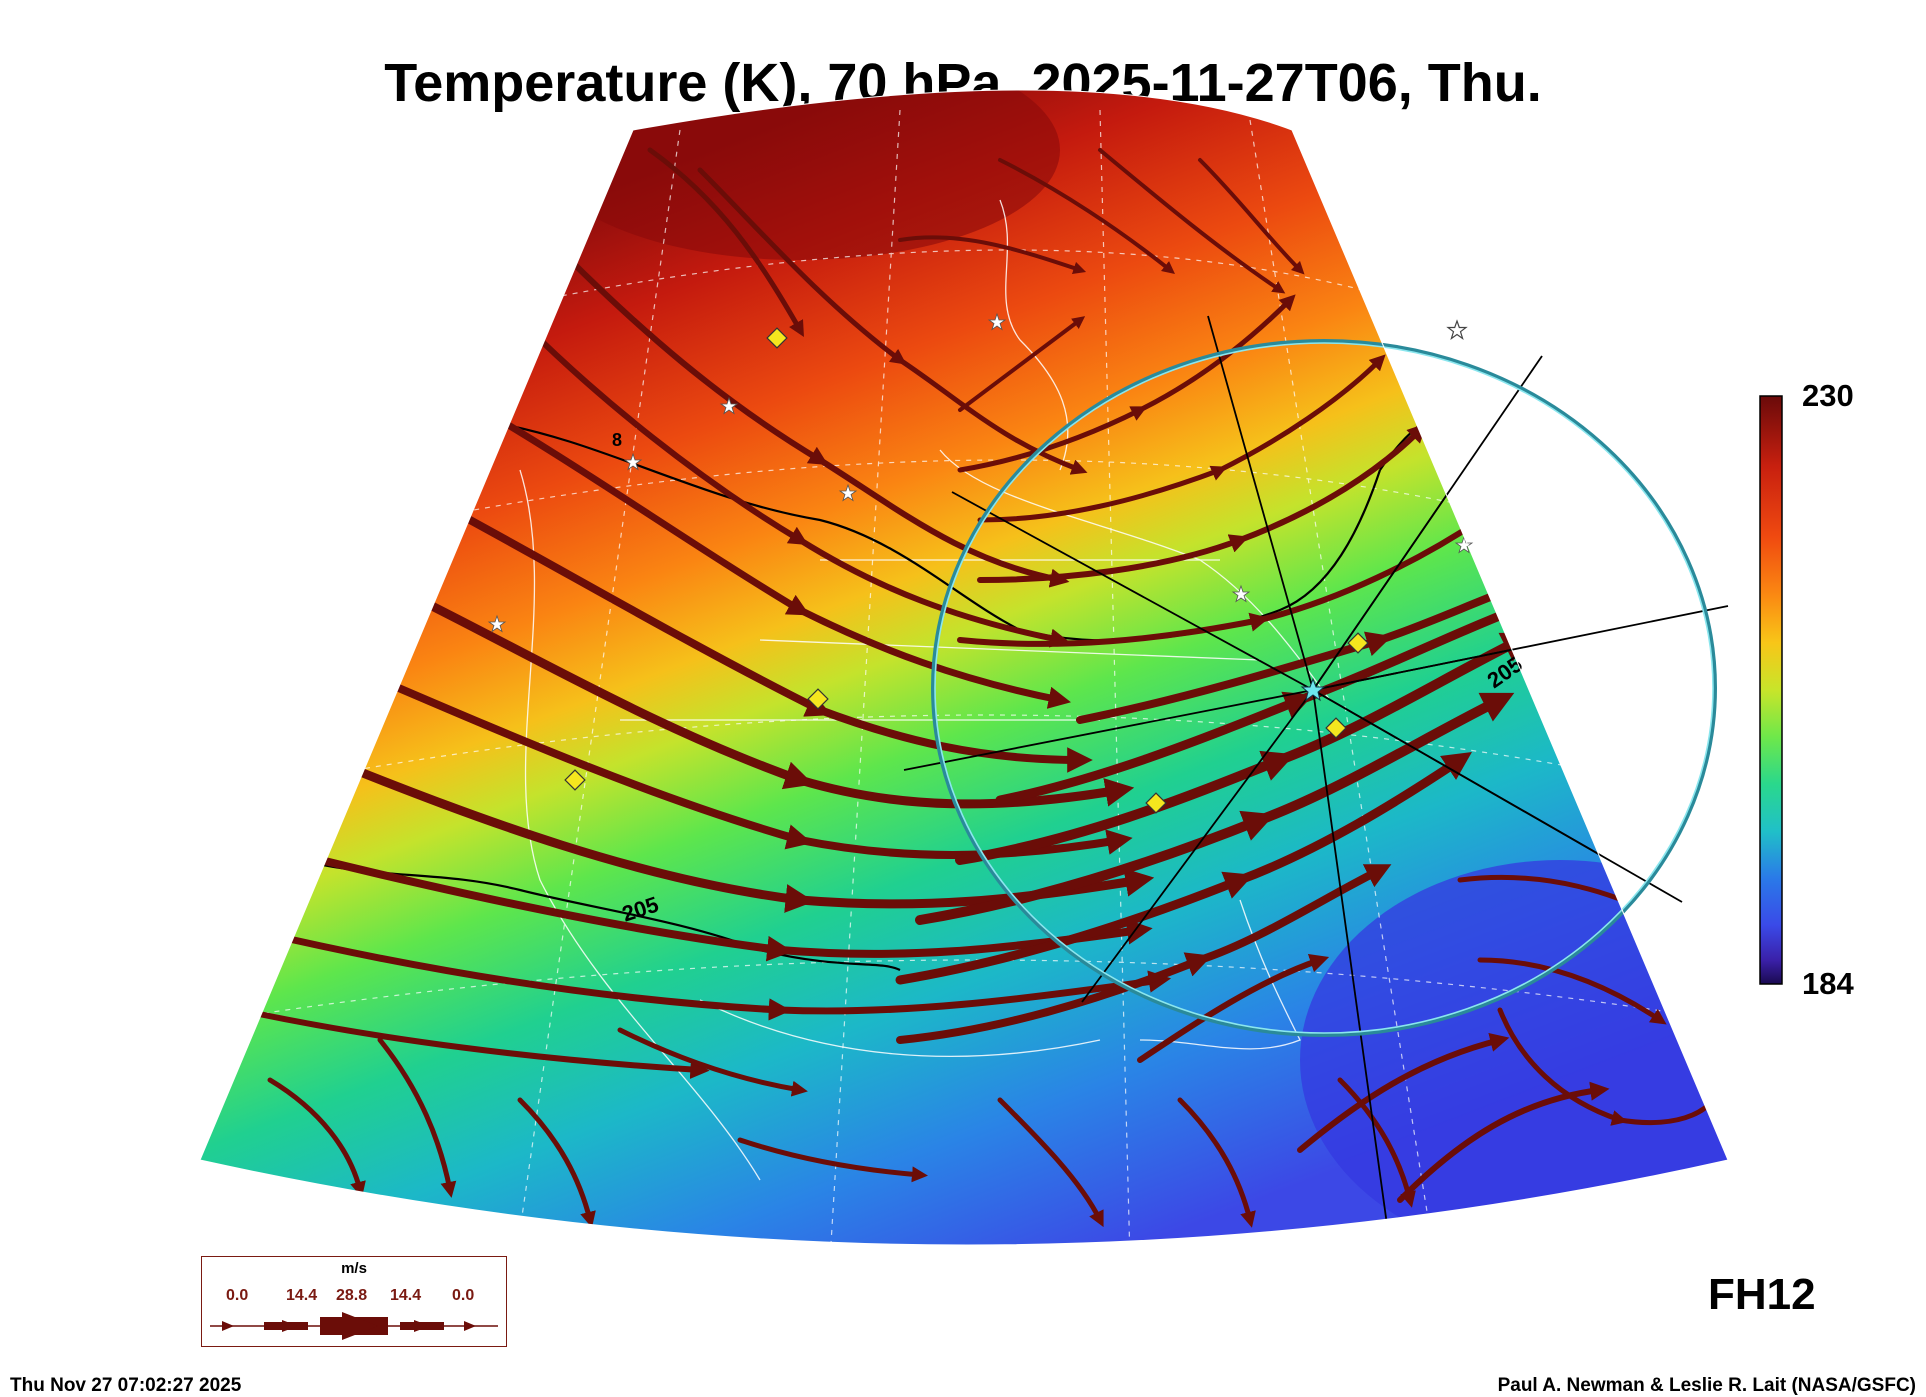 The height and width of the screenshot is (1397, 1926). I want to click on legend-value-1: 0.0, so click(237, 1295).